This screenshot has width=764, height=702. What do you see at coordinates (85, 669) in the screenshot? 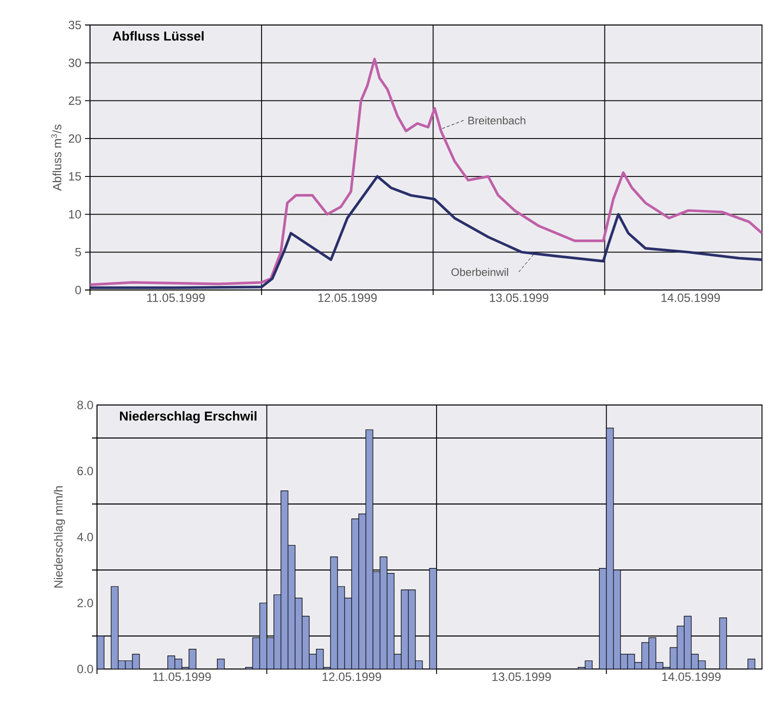
I see `y-tick-label: 0.0` at bounding box center [85, 669].